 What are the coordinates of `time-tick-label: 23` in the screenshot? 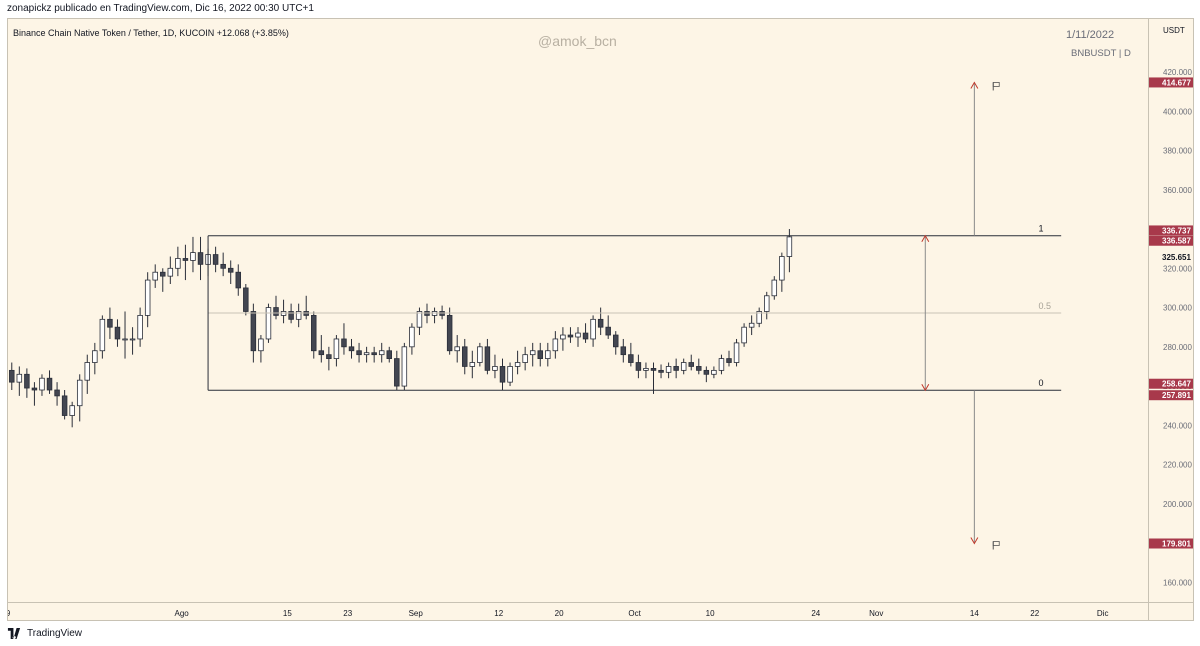 It's located at (347, 613).